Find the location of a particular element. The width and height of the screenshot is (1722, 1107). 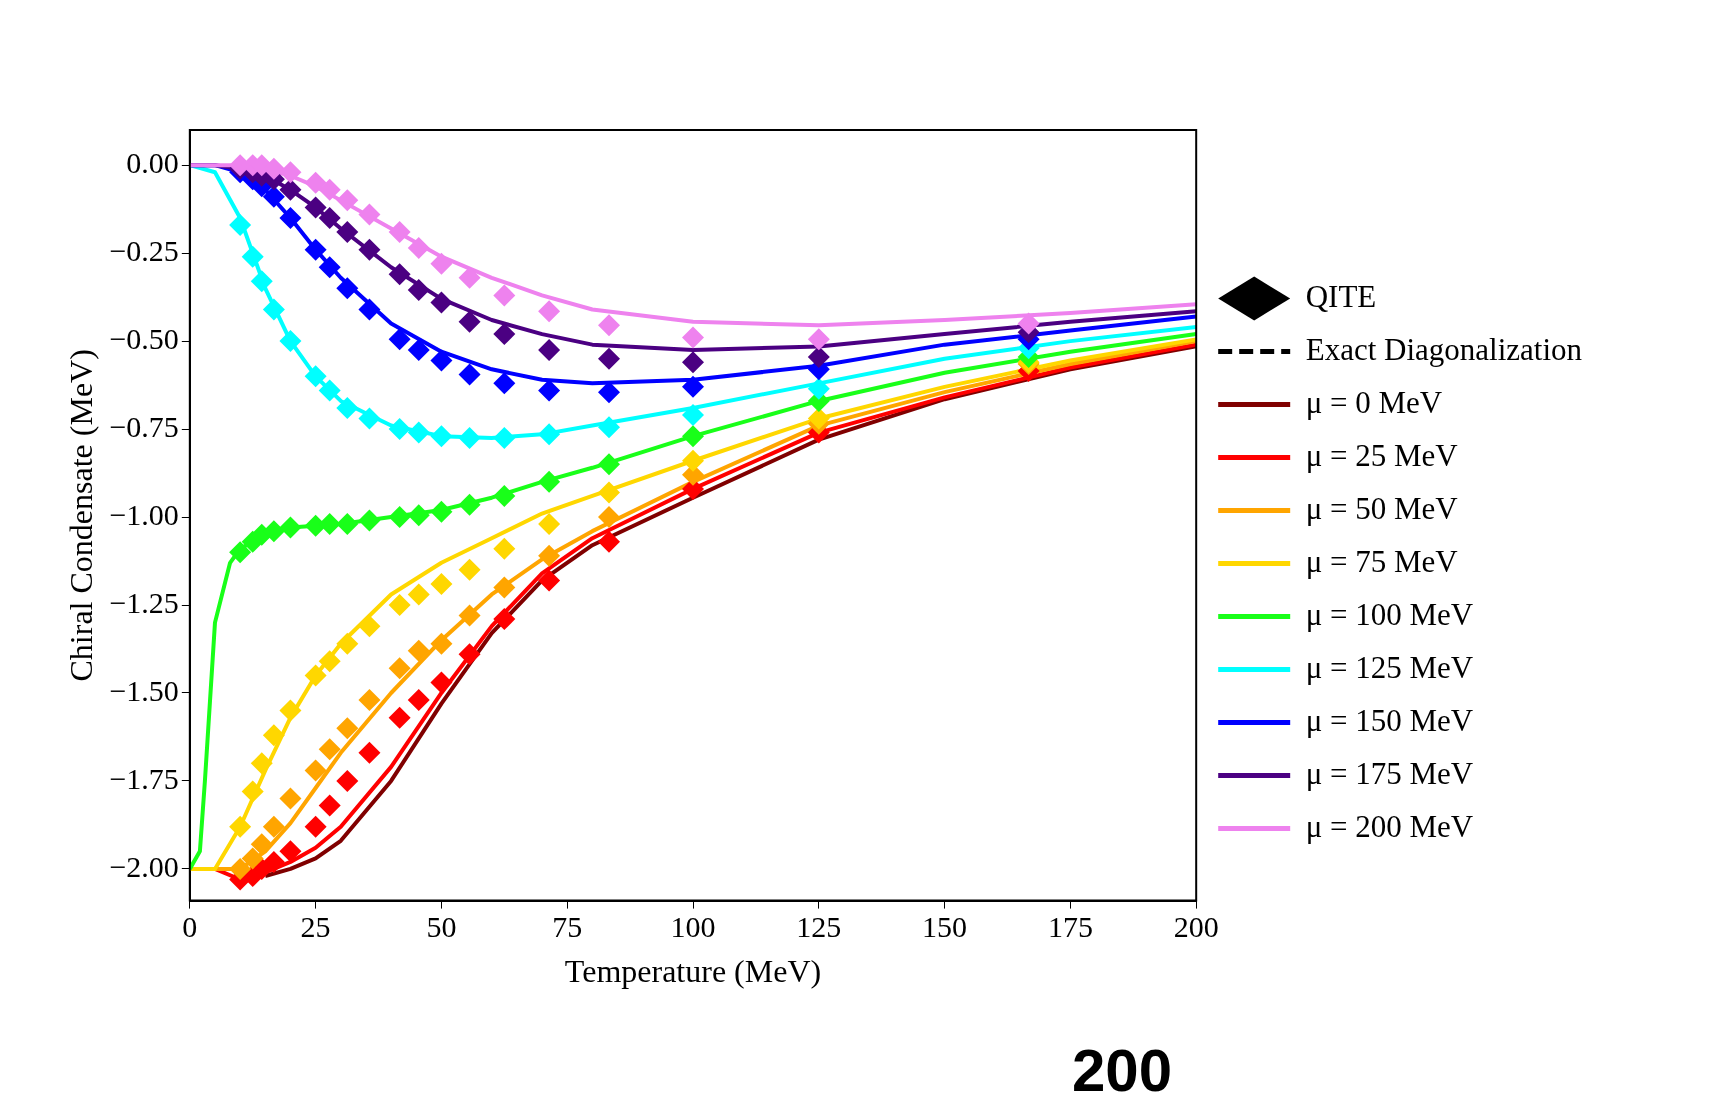

legend-label: μ = 0 MeV is located at coordinates (1374, 402).